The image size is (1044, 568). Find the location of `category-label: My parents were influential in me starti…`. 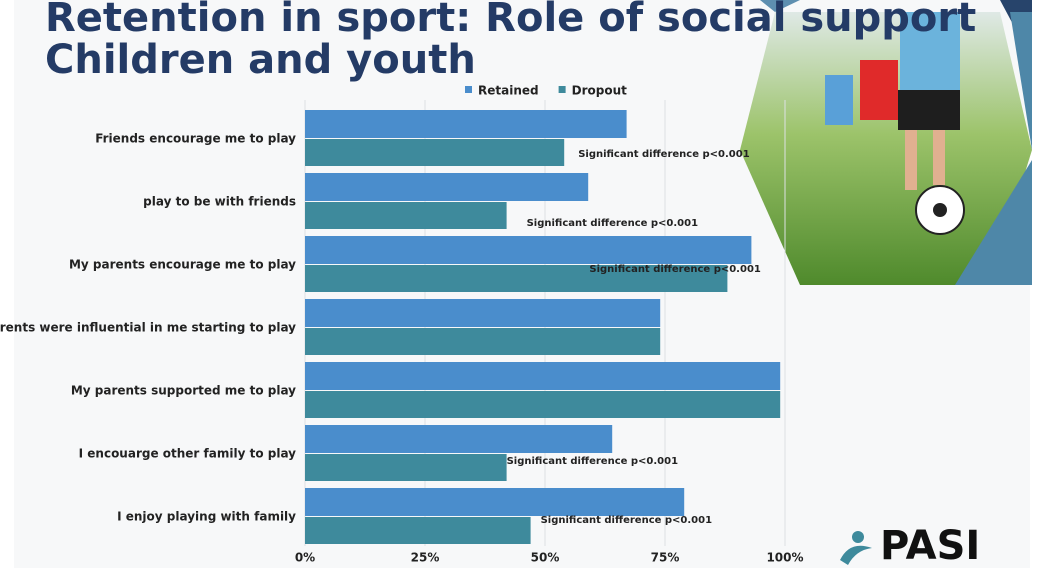

category-label: My parents were influential in me starti… is located at coordinates (148, 328).